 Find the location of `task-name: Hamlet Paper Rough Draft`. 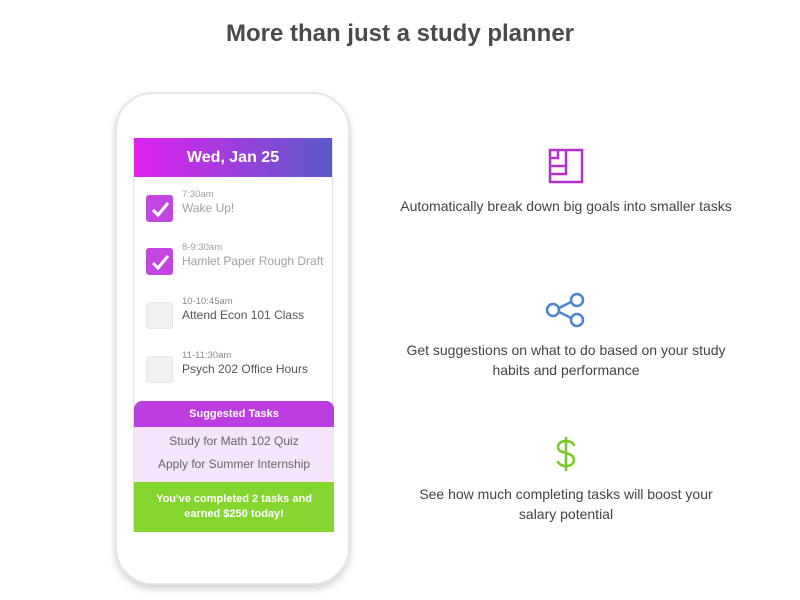

task-name: Hamlet Paper Rough Draft is located at coordinates (253, 261).